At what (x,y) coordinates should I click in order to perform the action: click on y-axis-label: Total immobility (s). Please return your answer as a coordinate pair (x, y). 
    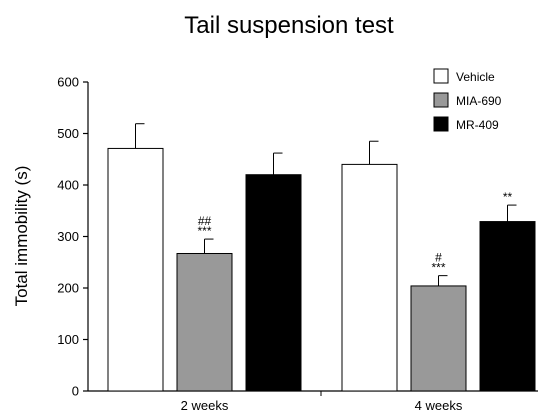
    Looking at the image, I should click on (21, 236).